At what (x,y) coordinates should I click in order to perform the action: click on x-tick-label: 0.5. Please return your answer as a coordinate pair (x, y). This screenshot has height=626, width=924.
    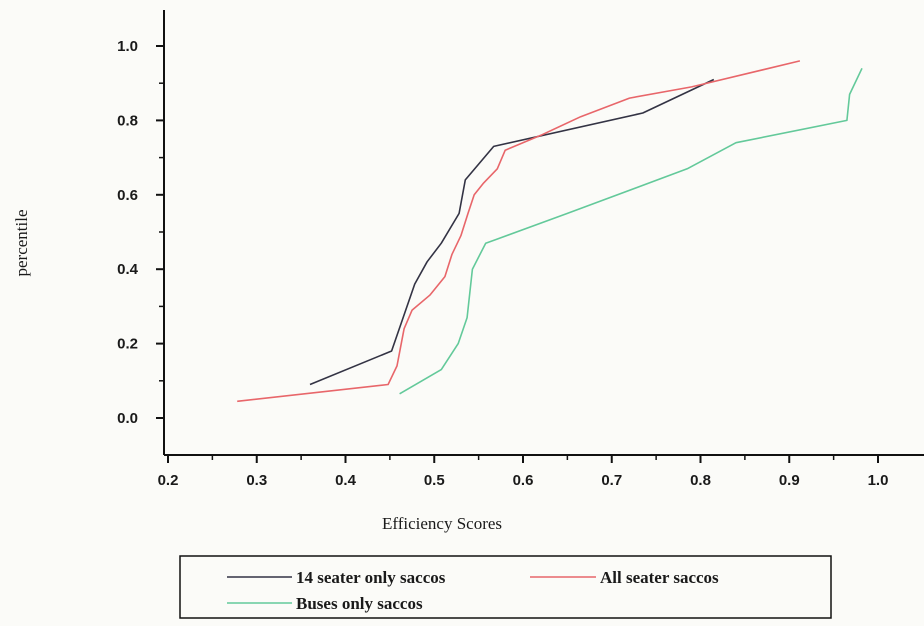
    Looking at the image, I should click on (434, 480).